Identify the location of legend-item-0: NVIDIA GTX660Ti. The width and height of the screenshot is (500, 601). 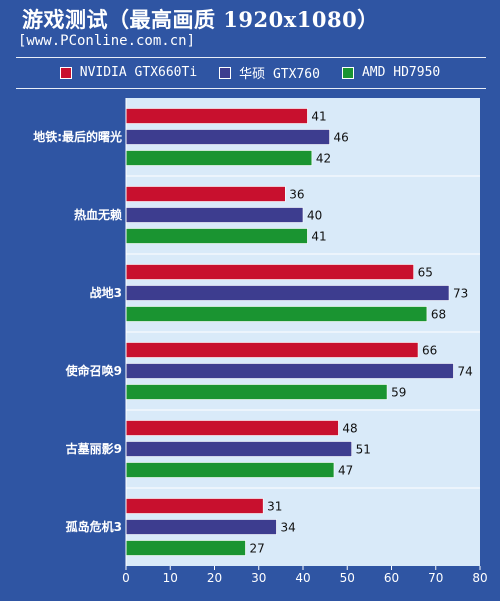
(128, 72).